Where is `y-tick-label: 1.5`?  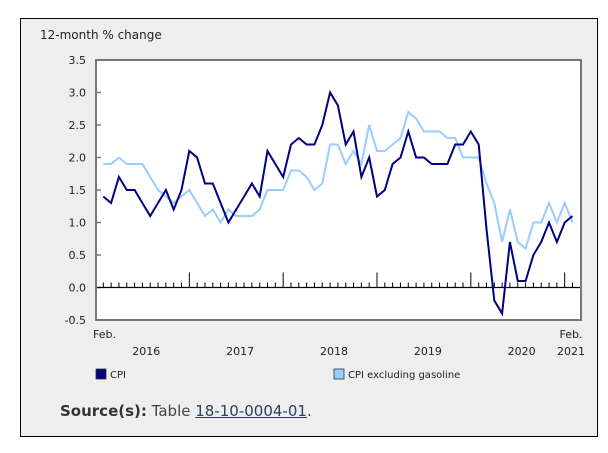 y-tick-label: 1.5 is located at coordinates (78, 190).